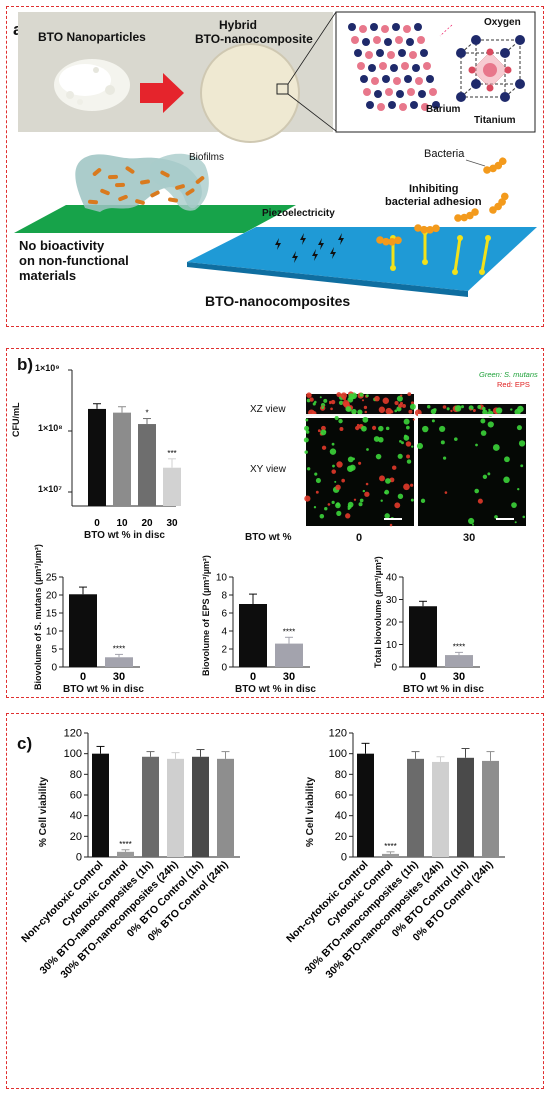 The height and width of the screenshot is (1097, 550). What do you see at coordinates (47, 368) in the screenshot?
I see `cfu-ytick-1e9: 1×10⁹` at bounding box center [47, 368].